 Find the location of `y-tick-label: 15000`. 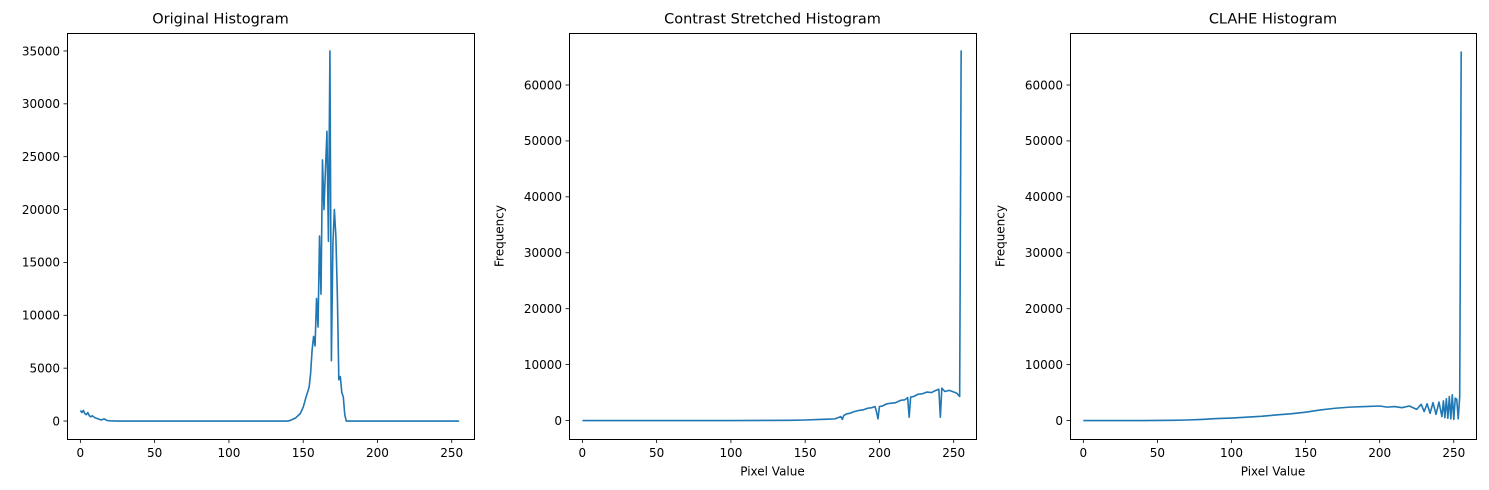

y-tick-label: 15000 is located at coordinates (41, 263).